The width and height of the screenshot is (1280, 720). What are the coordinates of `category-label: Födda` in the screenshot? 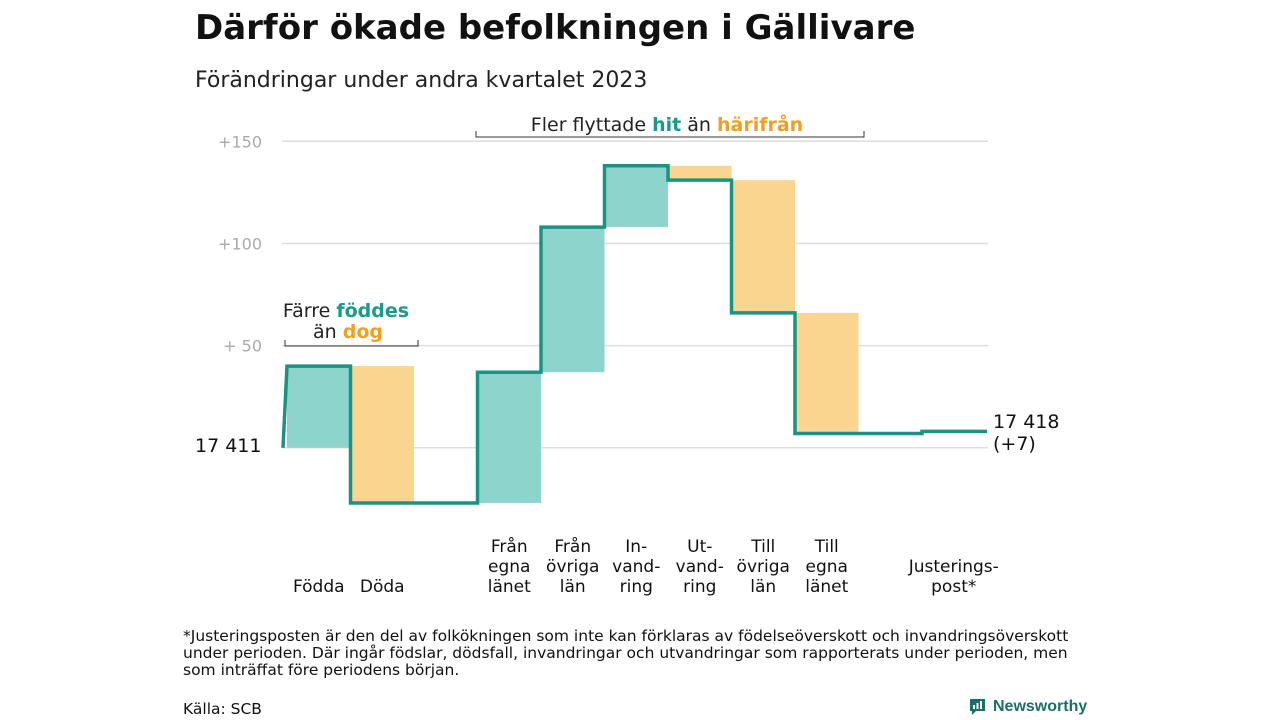 It's located at (319, 587).